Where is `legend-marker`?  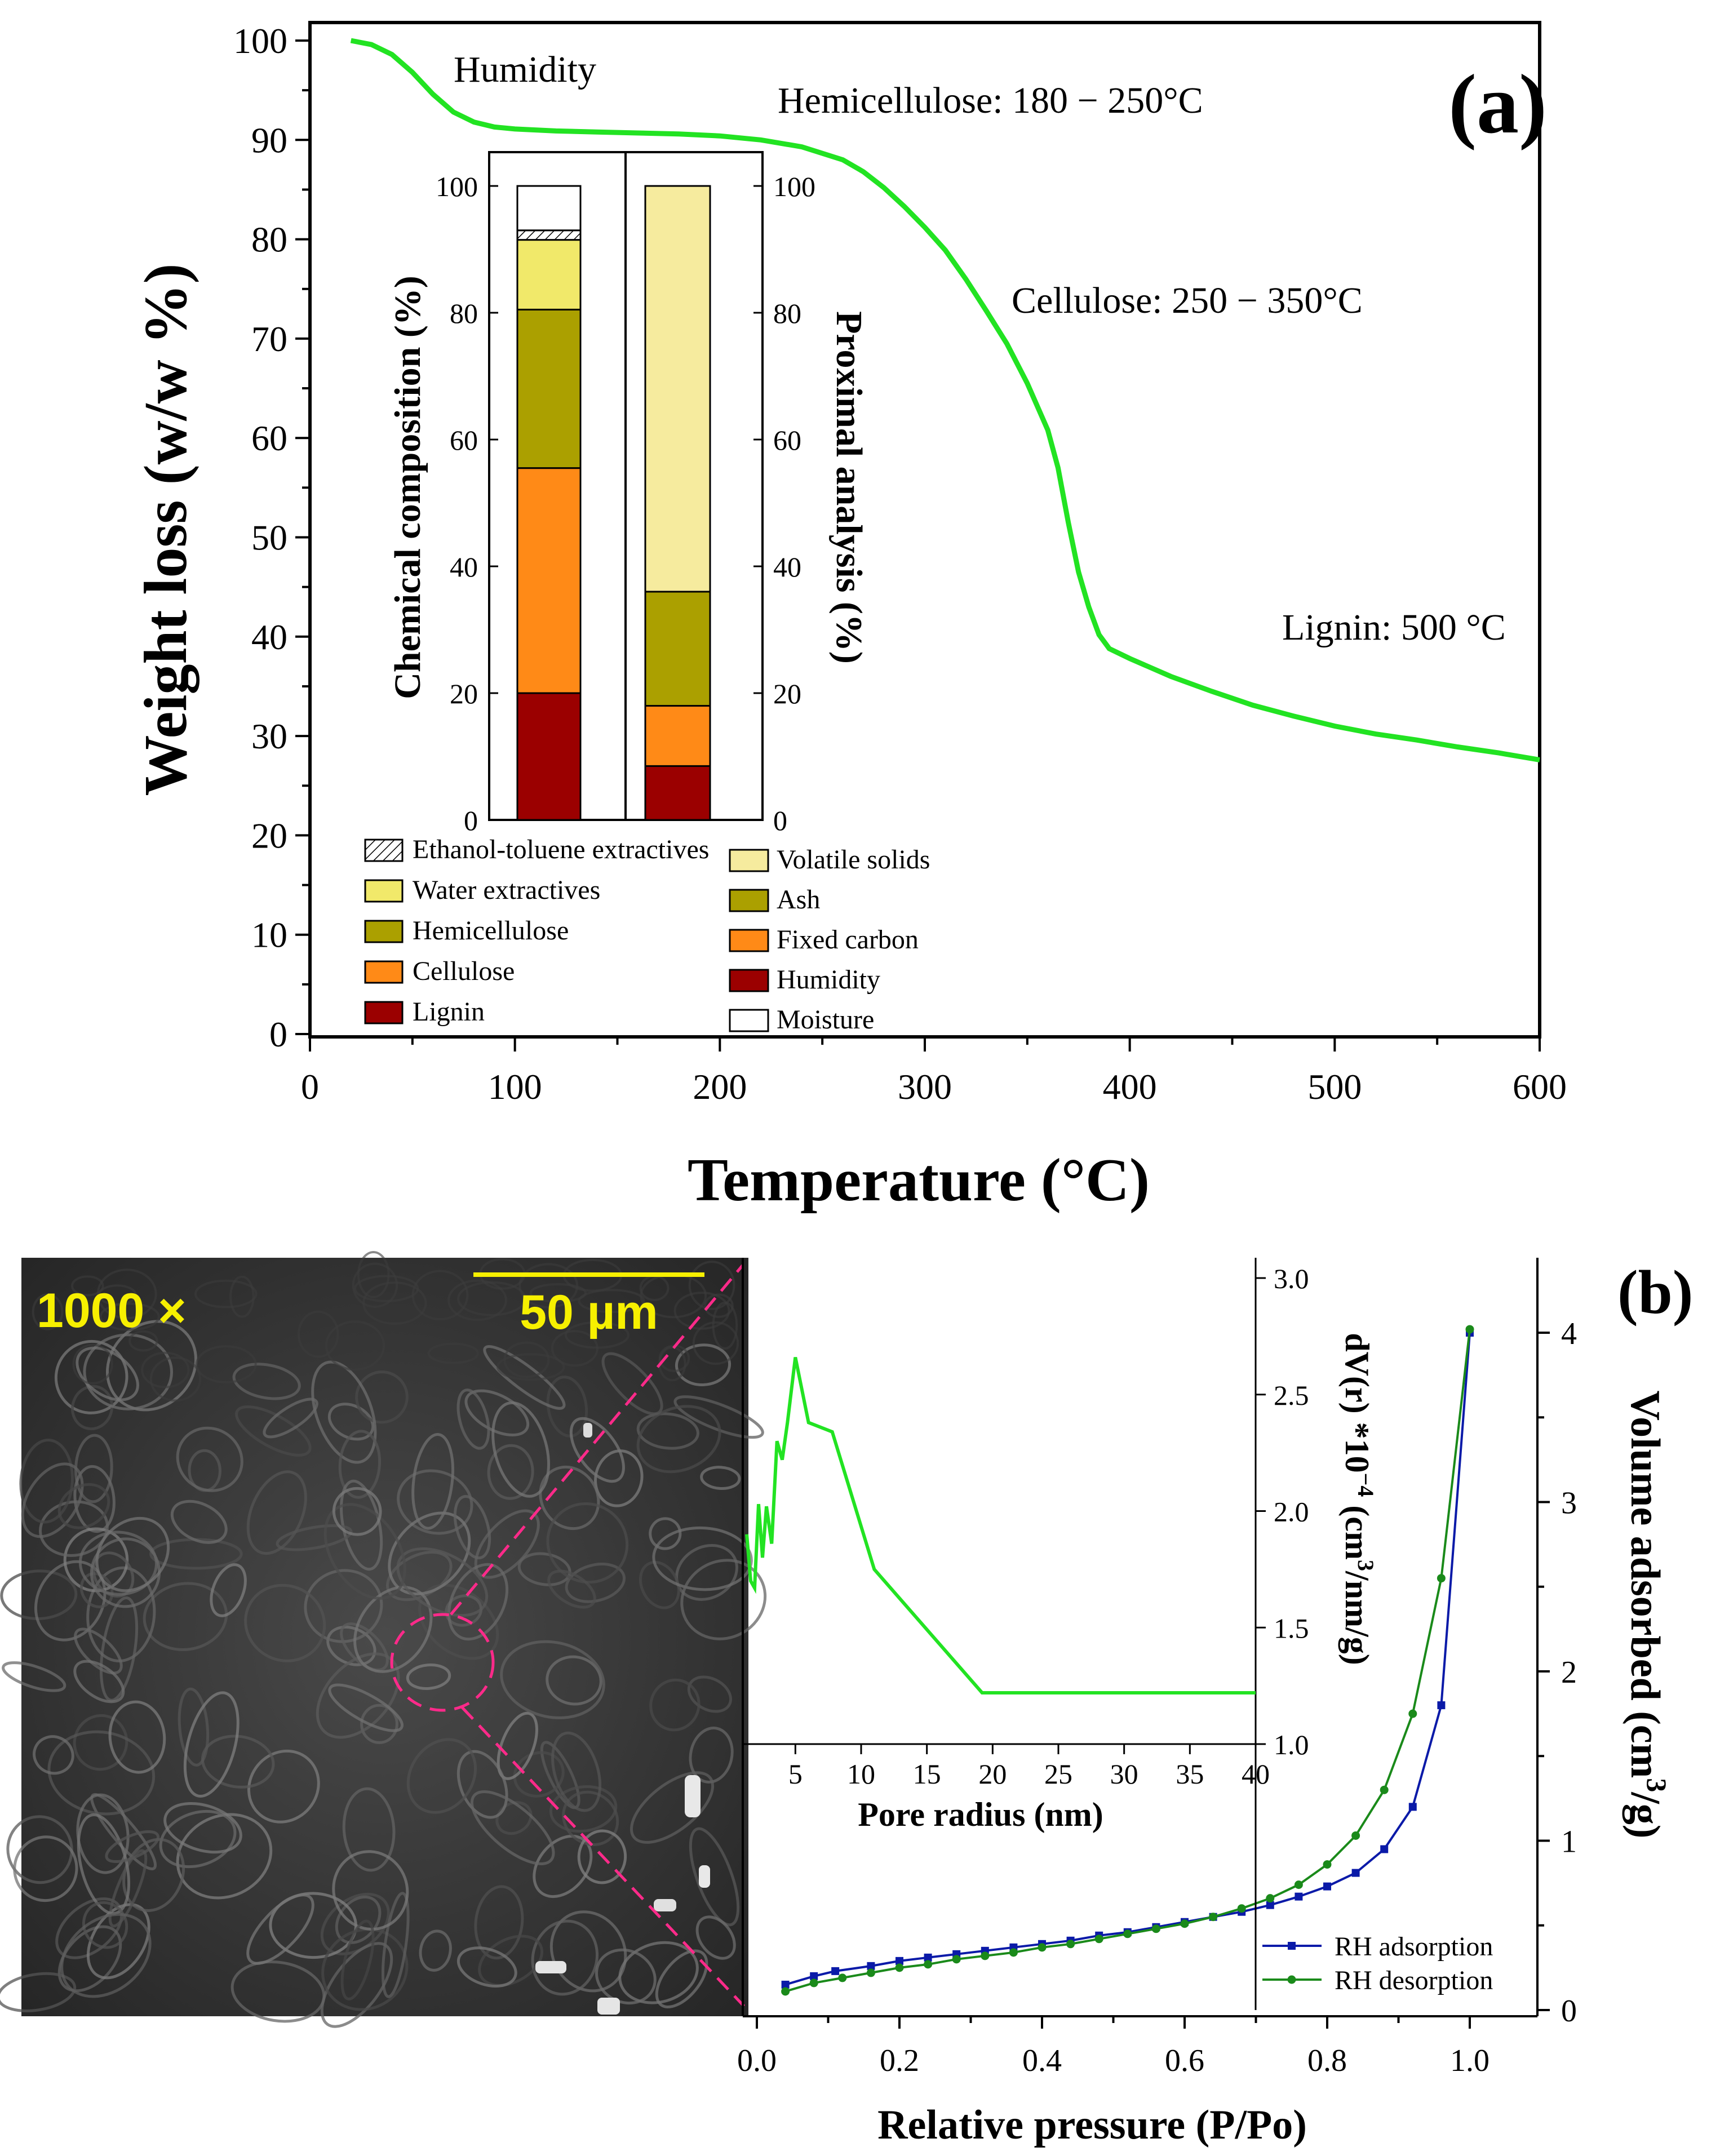 legend-marker is located at coordinates (1291, 1979).